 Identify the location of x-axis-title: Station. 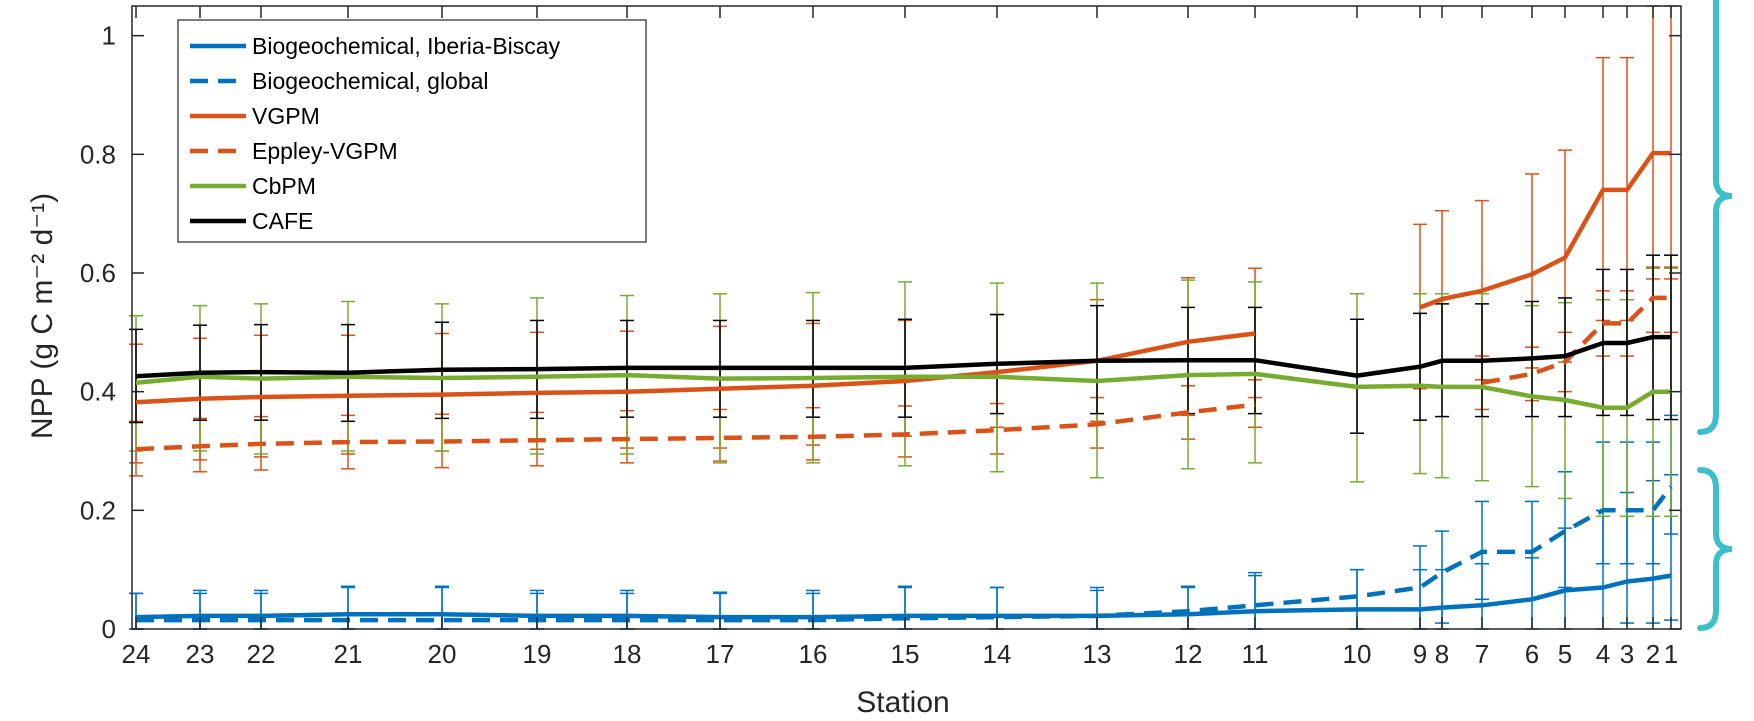
(902, 702).